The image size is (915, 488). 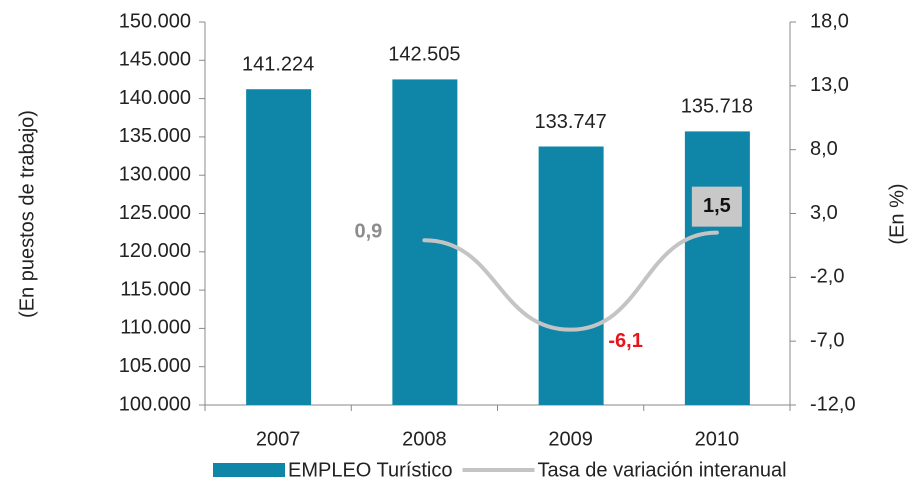 I want to click on y-axis-label: (En puestos de trabajo), so click(x=27, y=214).